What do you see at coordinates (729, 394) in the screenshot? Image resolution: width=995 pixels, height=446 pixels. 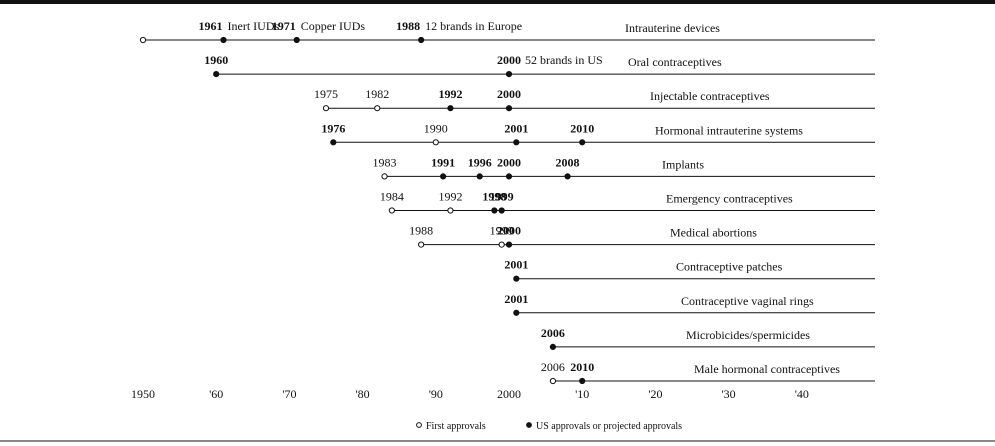 I see `x-tick-label: '30` at bounding box center [729, 394].